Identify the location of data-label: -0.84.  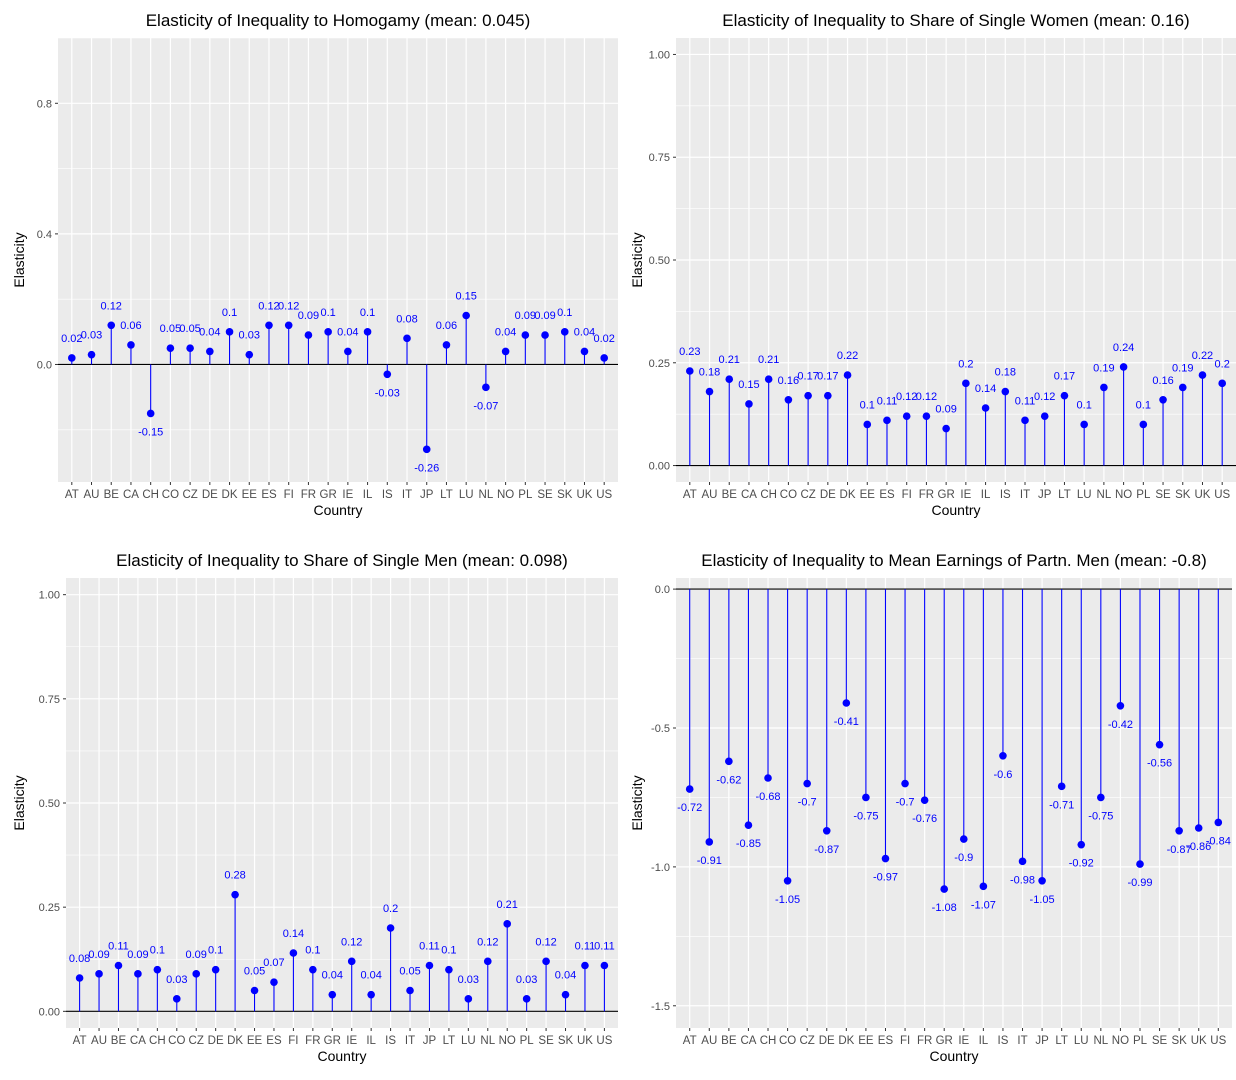
(1218, 841).